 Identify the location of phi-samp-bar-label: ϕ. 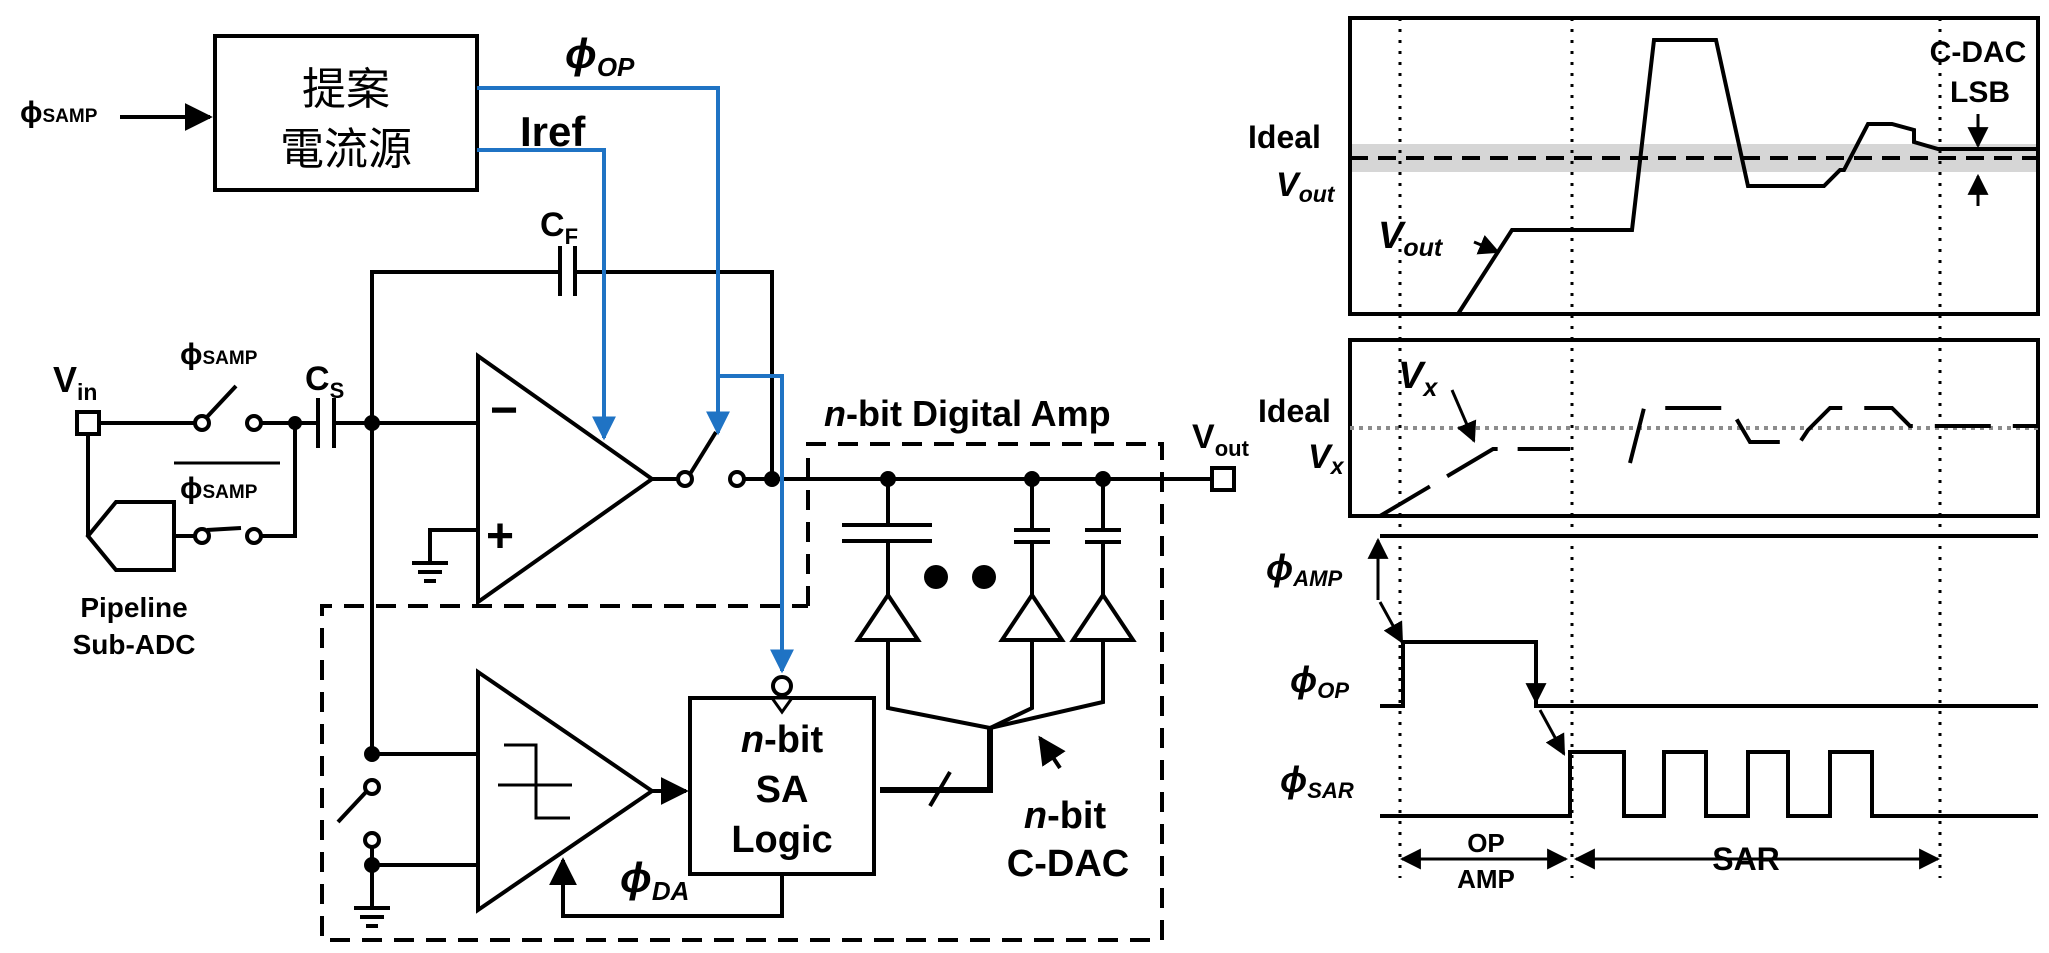
(191, 488).